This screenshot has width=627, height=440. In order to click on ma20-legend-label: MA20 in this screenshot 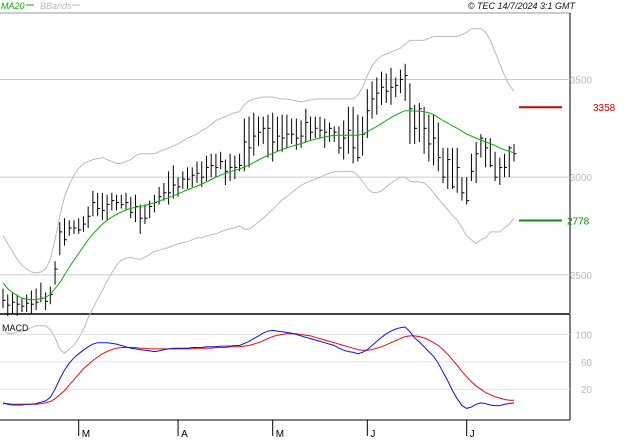, I will do `click(13, 6)`.